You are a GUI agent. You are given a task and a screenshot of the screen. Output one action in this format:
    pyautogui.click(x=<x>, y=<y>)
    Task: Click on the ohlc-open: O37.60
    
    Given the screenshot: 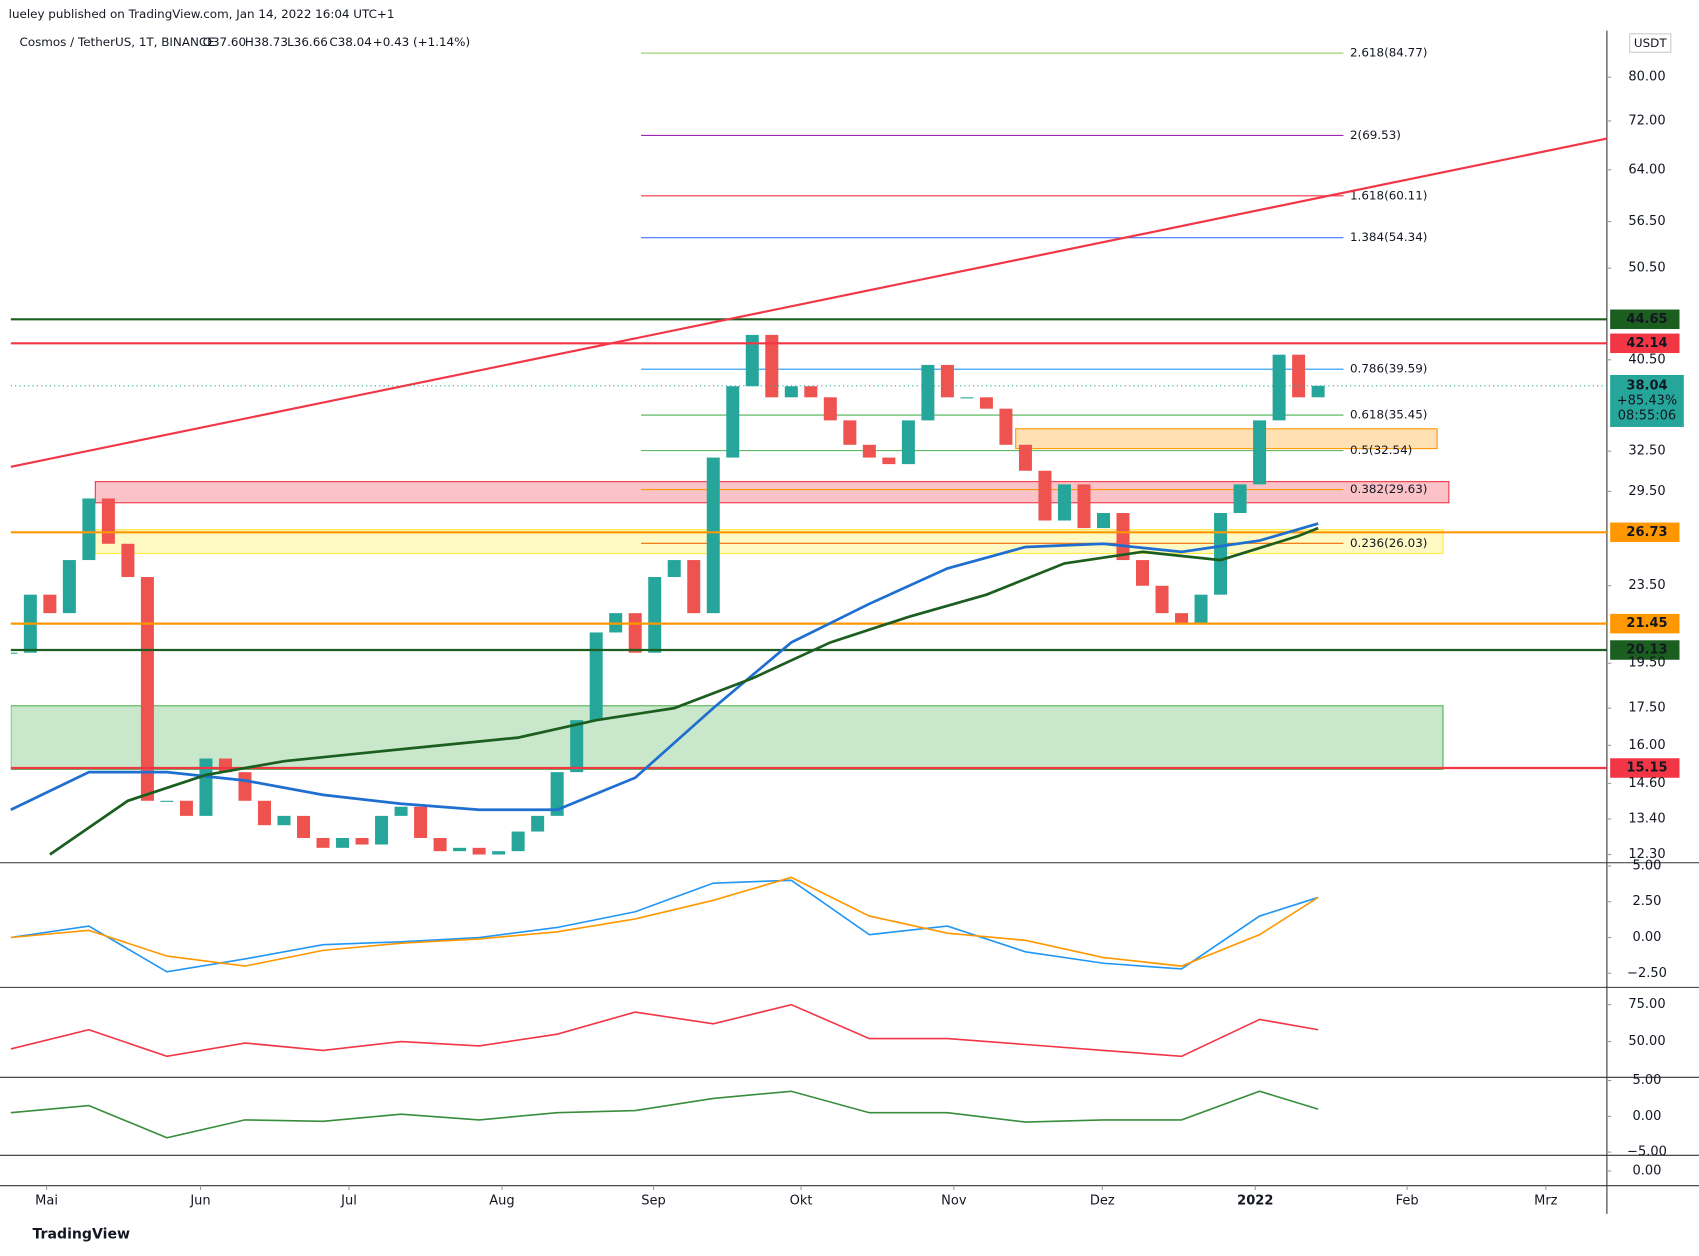 What is the action you would take?
    pyautogui.click(x=224, y=42)
    